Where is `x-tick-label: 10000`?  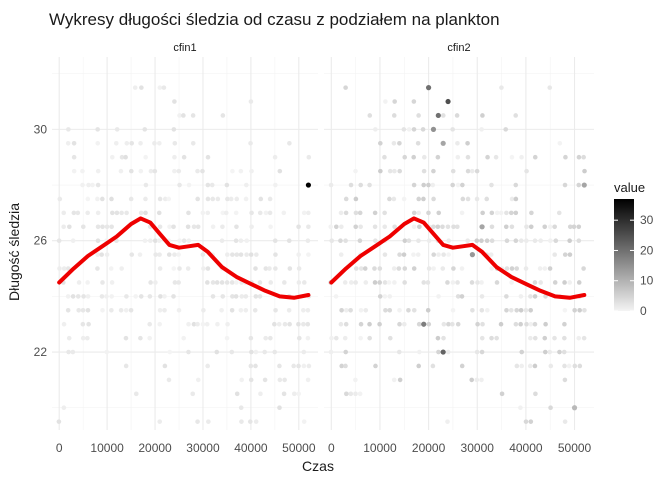
x-tick-label: 10000 is located at coordinates (380, 448).